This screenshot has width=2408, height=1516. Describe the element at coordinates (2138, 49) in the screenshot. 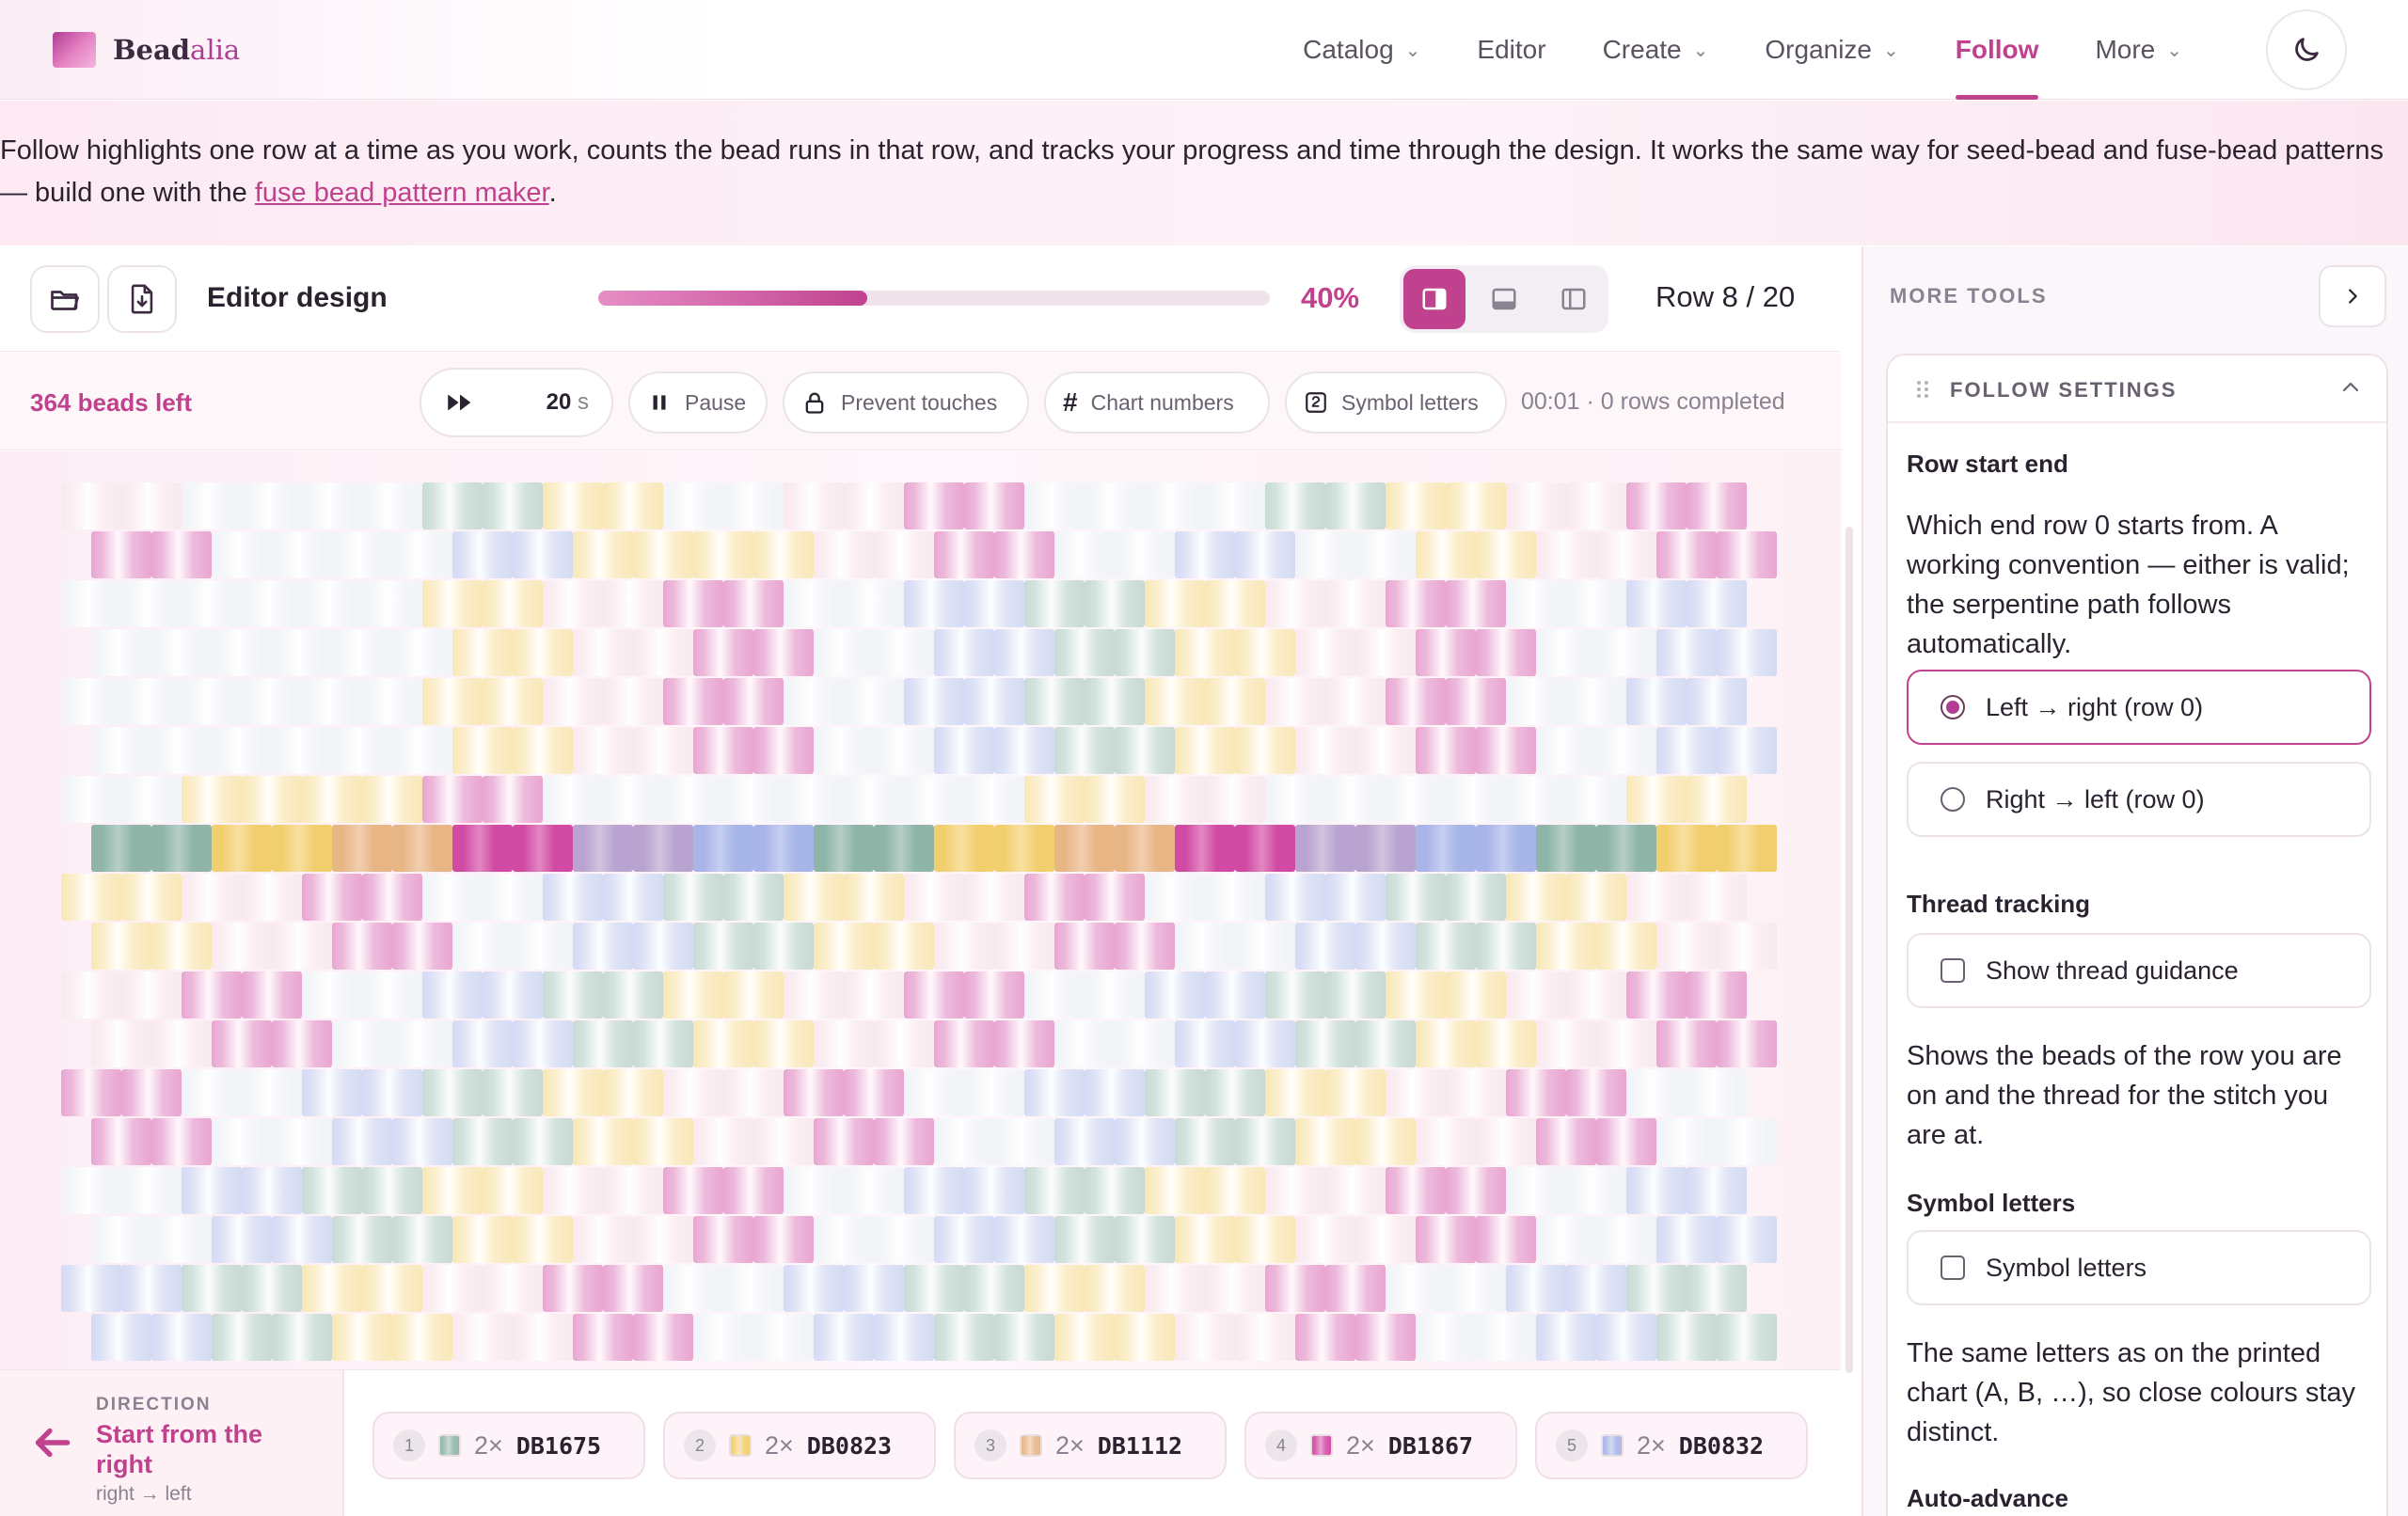

I see `nav-item-more: More ⌄` at that location.